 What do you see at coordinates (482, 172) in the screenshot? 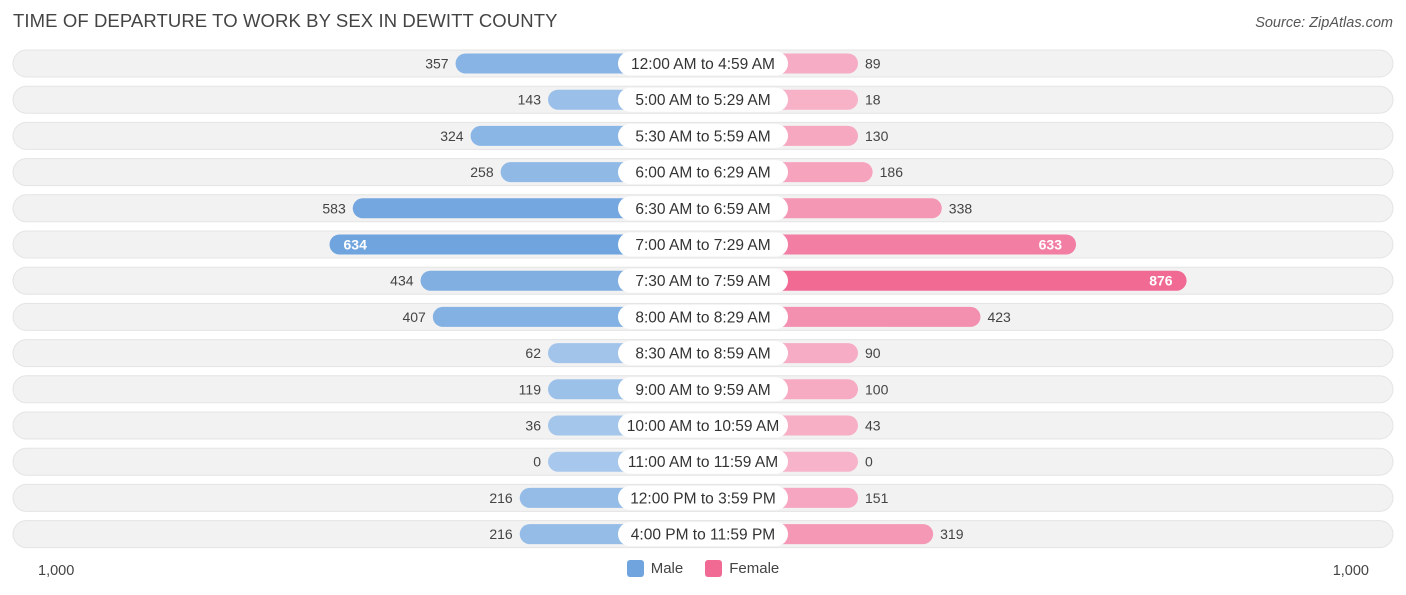
I see `male-value-label: 258` at bounding box center [482, 172].